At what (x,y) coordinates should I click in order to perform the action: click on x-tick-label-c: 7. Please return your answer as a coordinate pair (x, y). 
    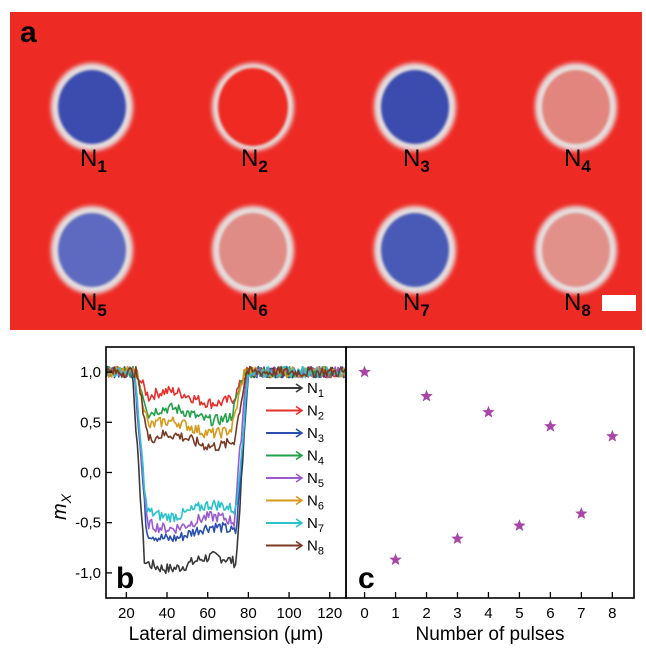
    Looking at the image, I should click on (581, 613).